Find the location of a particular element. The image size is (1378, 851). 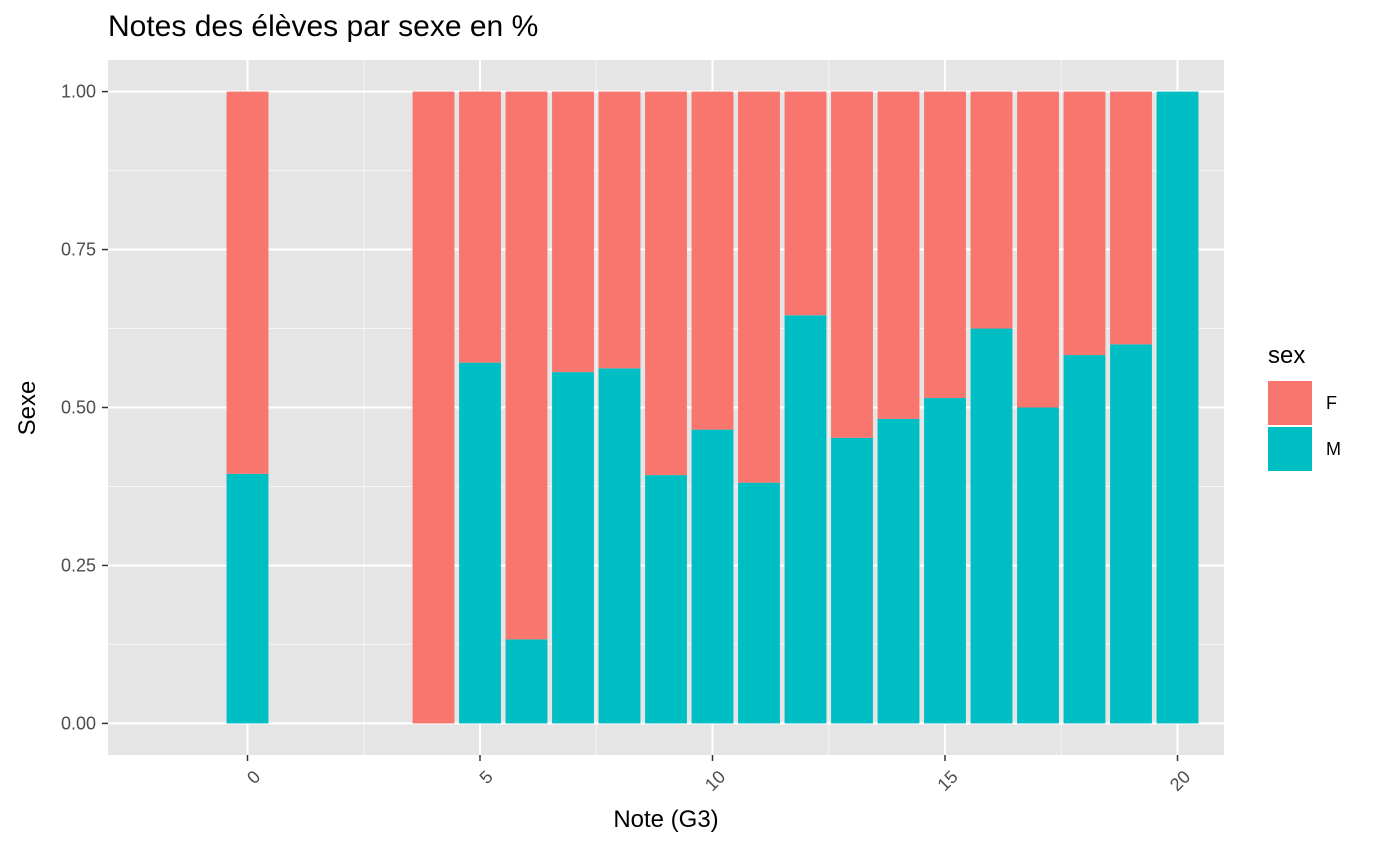

x-tick-label: 5 is located at coordinates (486, 777).